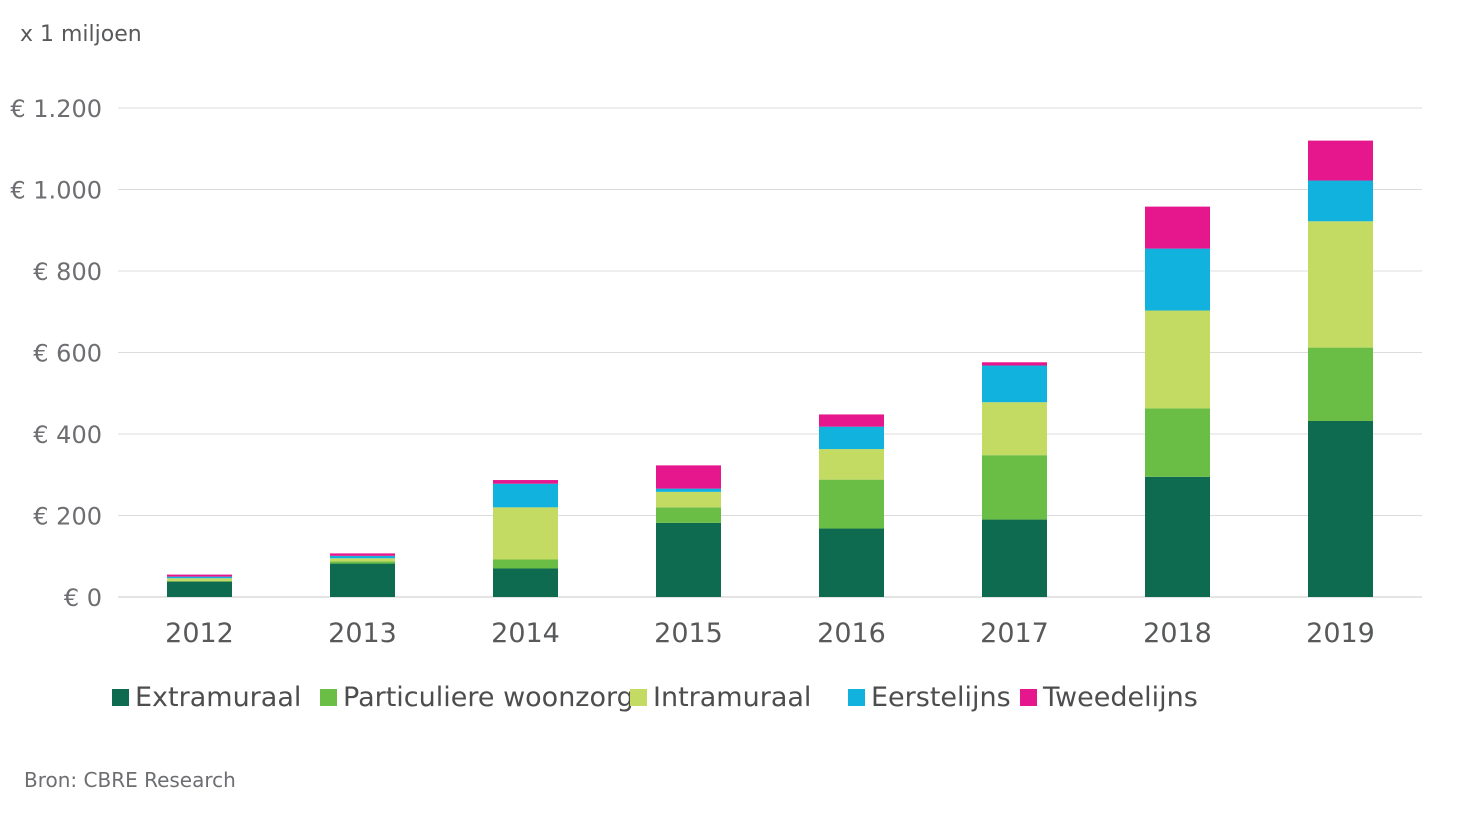 This screenshot has height=825, width=1462. I want to click on x-tick-label: 2017, so click(1014, 633).